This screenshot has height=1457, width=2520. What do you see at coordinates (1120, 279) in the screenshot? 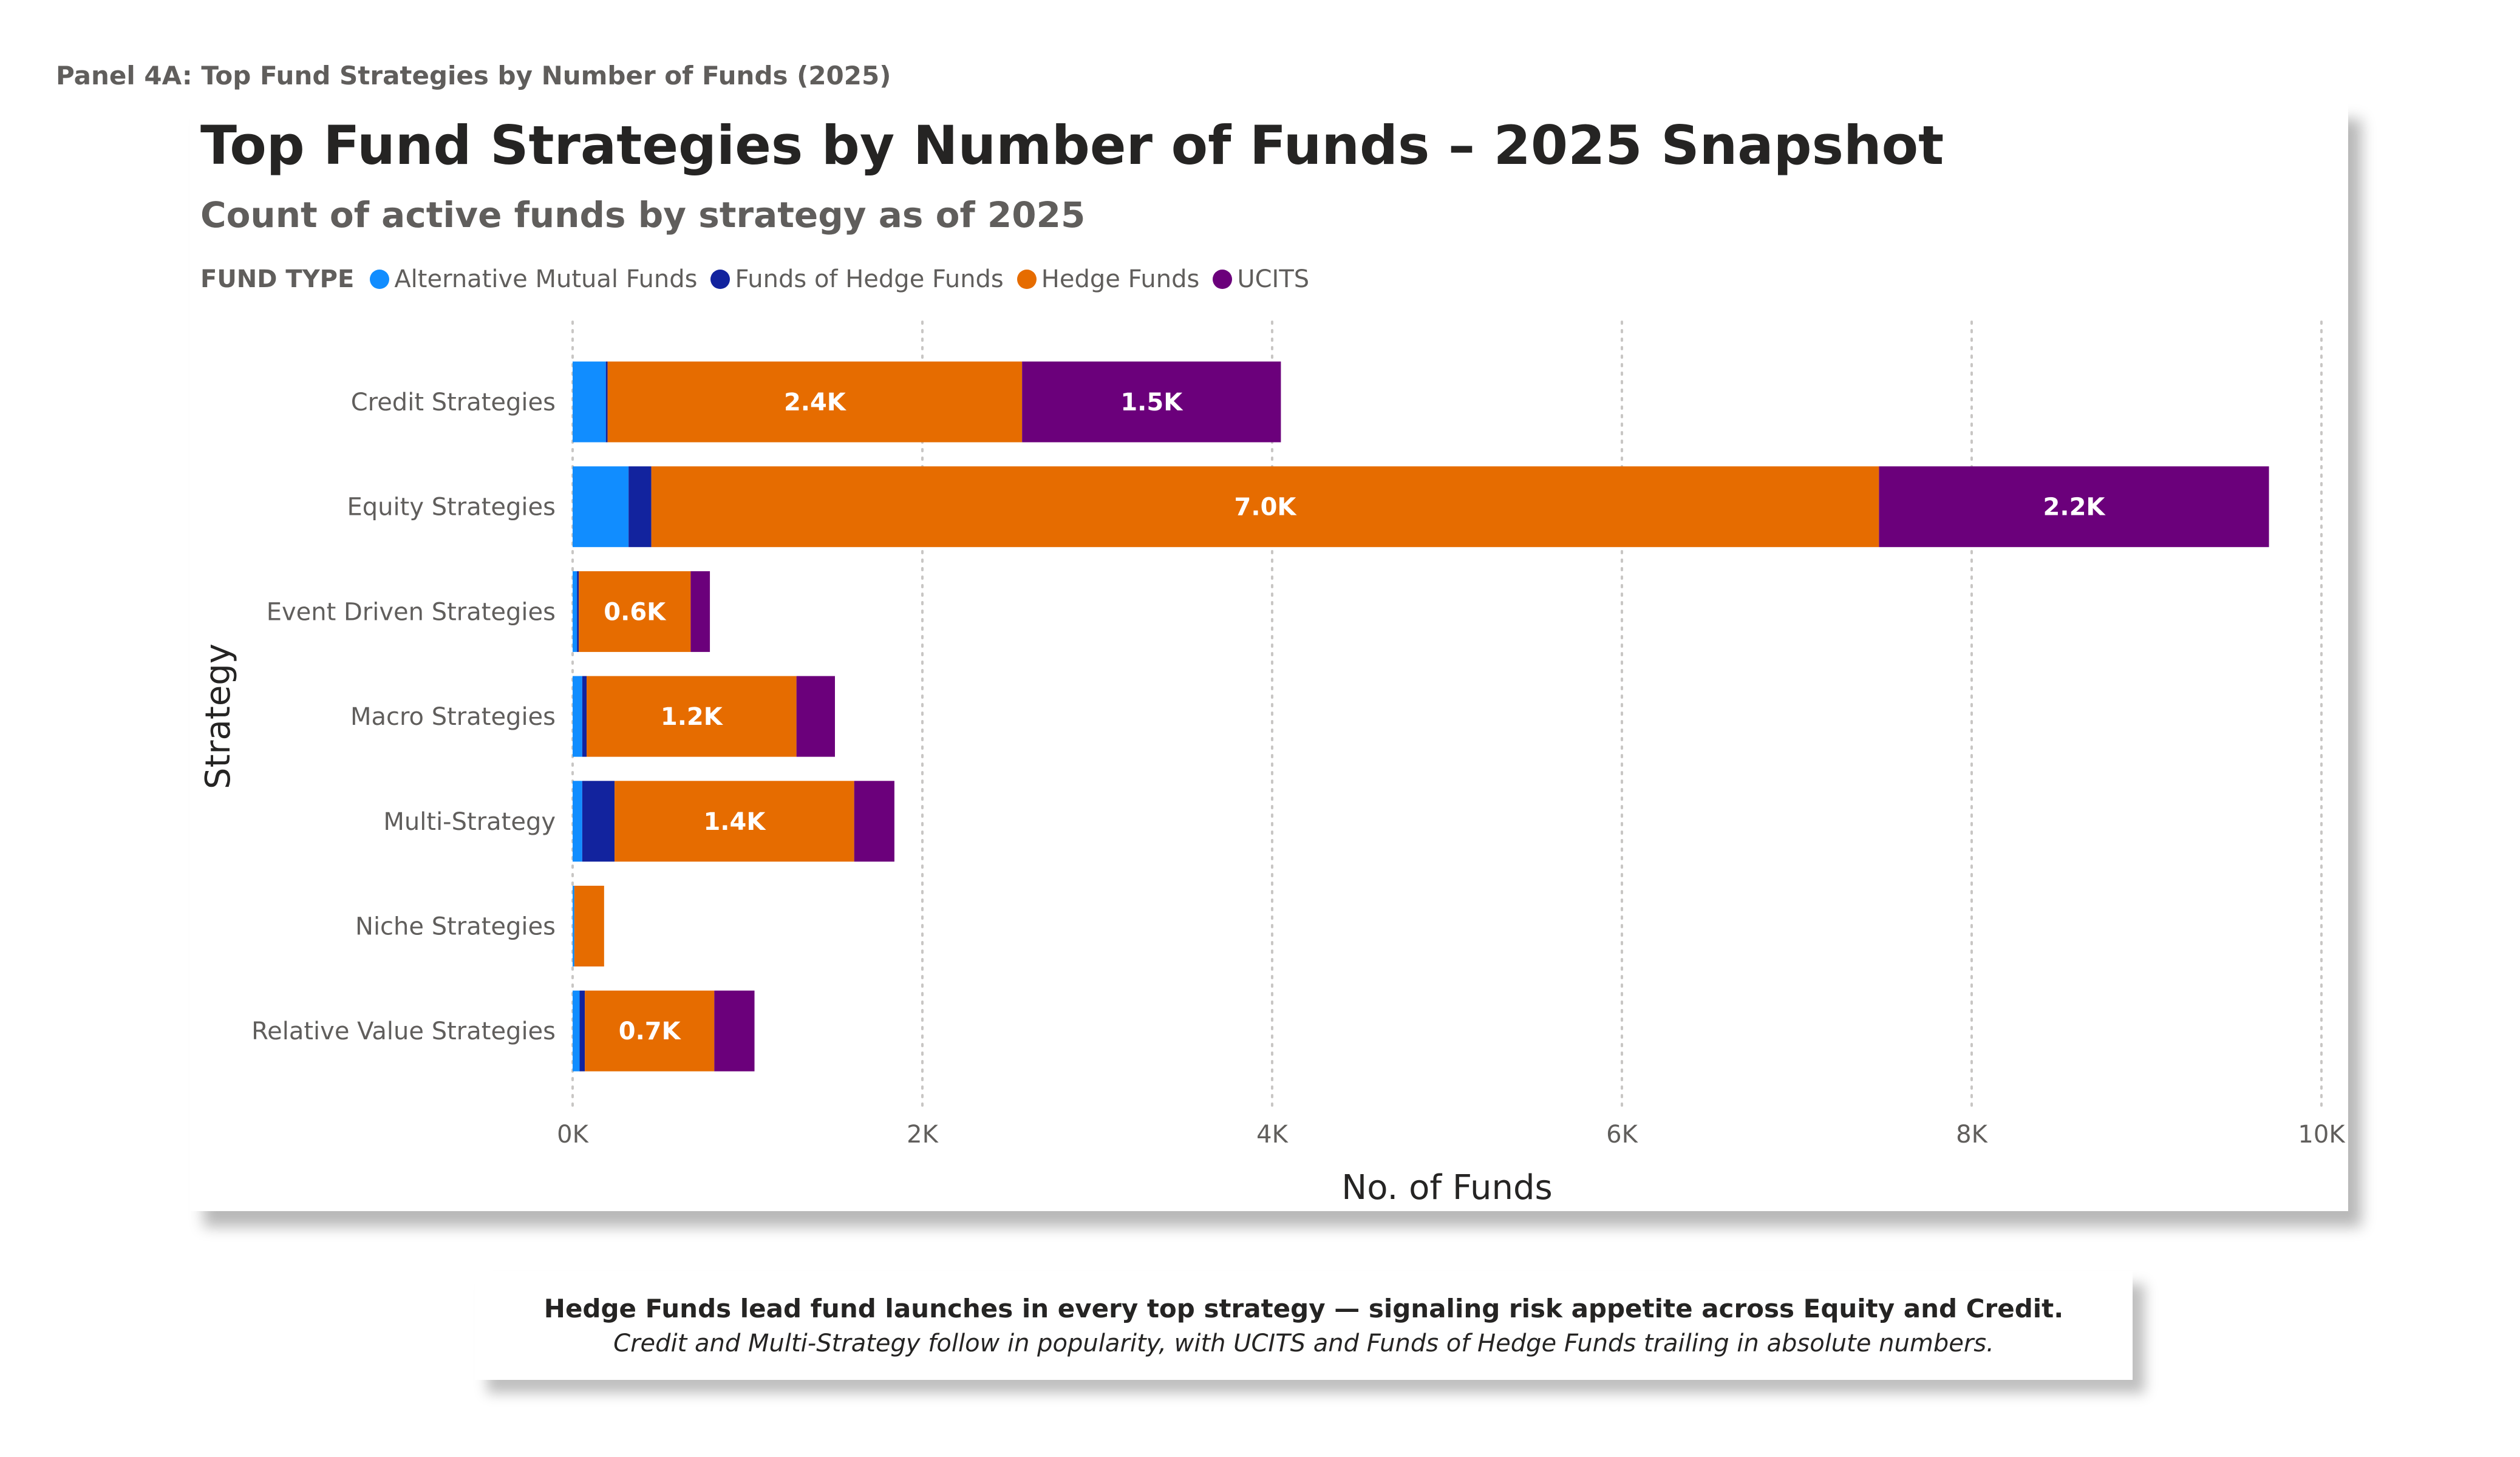
I see `legend-label: Hedge Funds` at bounding box center [1120, 279].